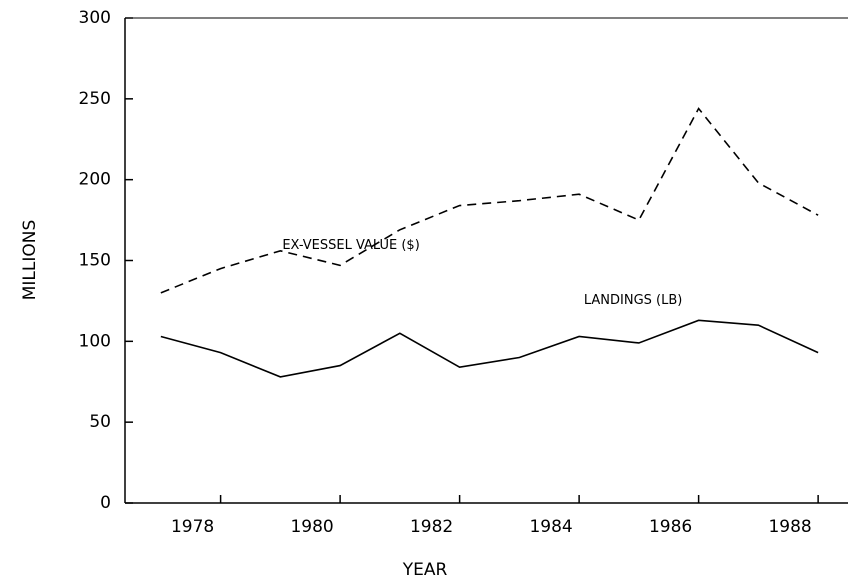  Describe the element at coordinates (311, 527) in the screenshot. I see `x-tick-label: 1980` at that location.